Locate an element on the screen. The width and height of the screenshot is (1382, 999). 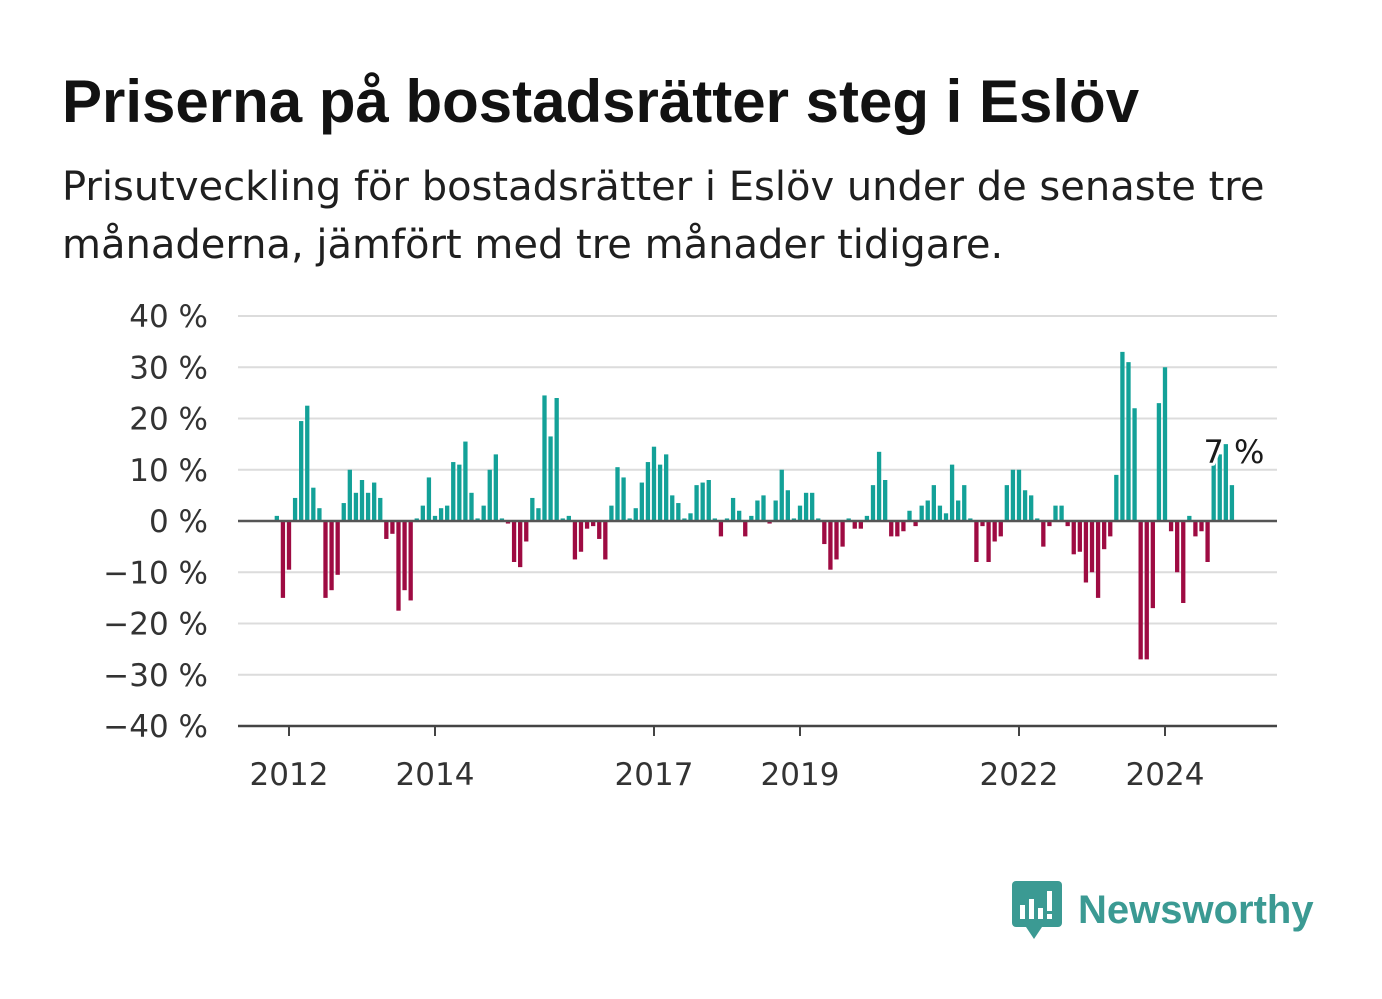
x-axis: 2012 2014 2017 2019 2022 2024 is located at coordinates (727, 759).